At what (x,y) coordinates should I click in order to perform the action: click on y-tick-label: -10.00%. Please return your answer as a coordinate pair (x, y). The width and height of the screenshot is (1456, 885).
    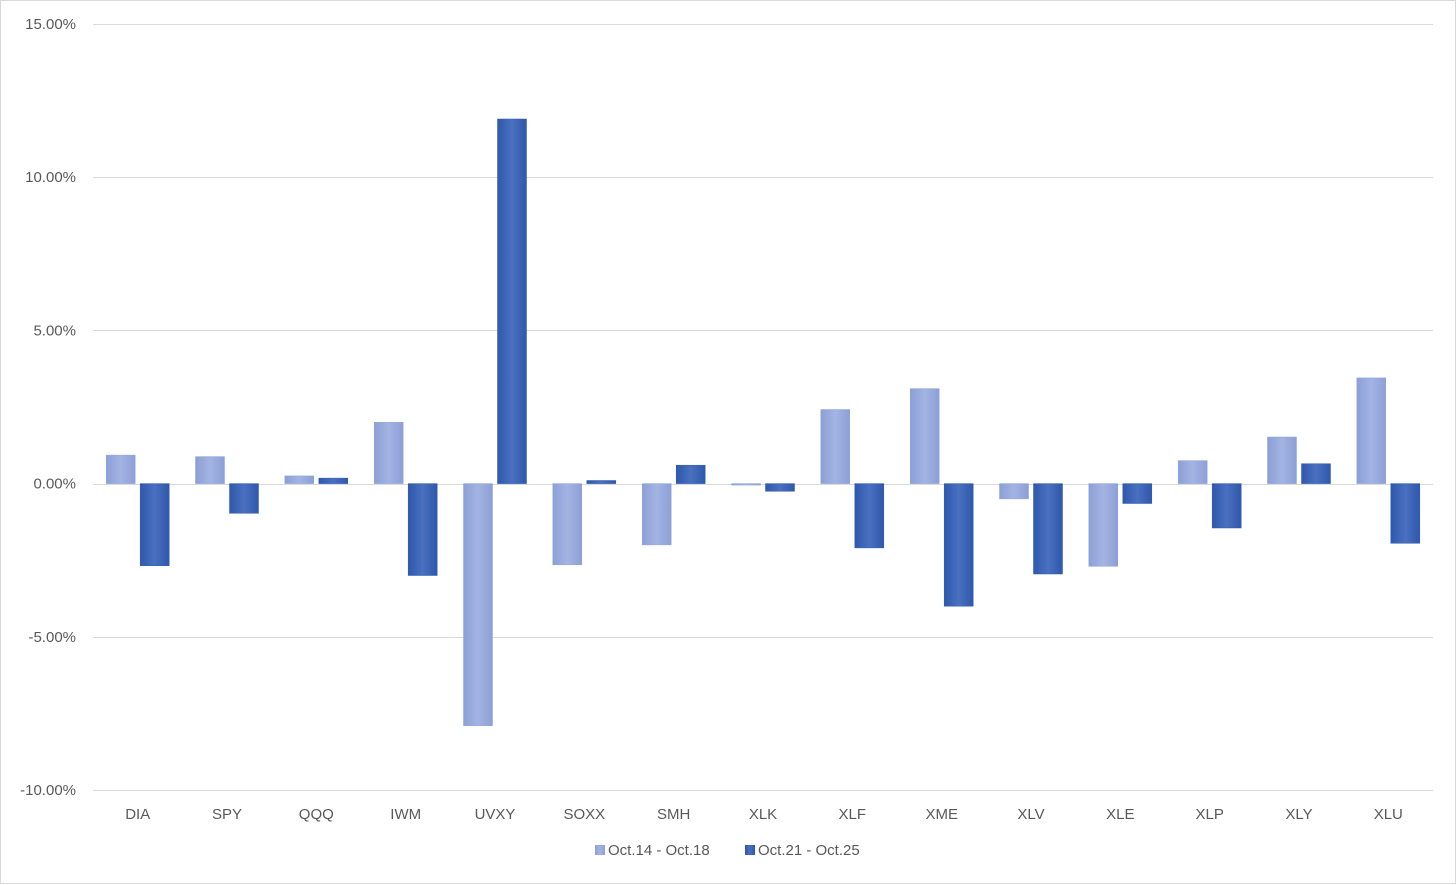
    Looking at the image, I should click on (48, 790).